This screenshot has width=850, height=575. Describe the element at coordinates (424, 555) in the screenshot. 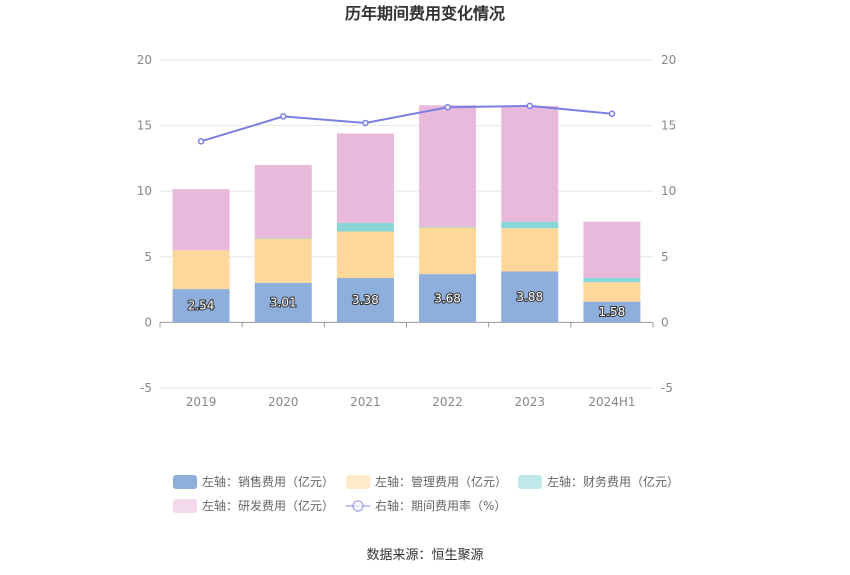

I see `source-note: 数据来源：恒生聚源` at that location.